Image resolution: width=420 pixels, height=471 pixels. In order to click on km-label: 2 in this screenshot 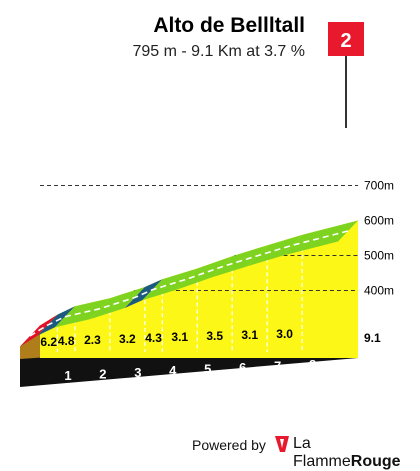, I will do `click(102, 373)`.